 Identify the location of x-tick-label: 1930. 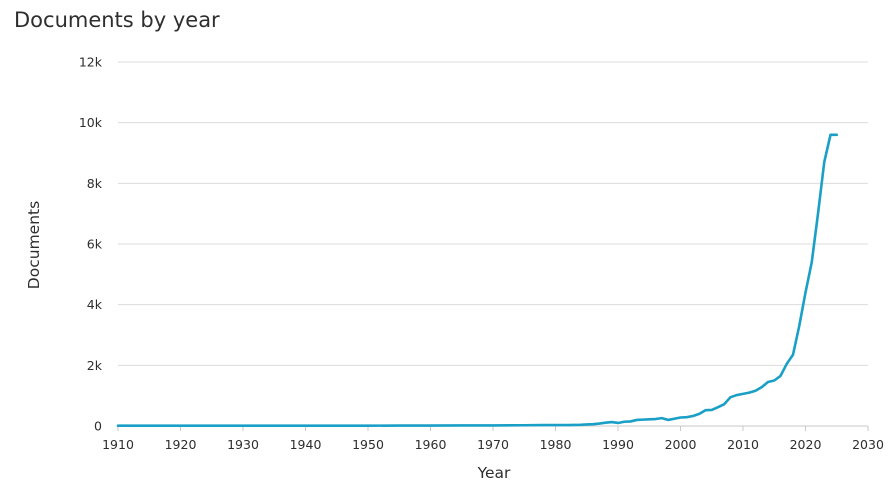
(243, 444).